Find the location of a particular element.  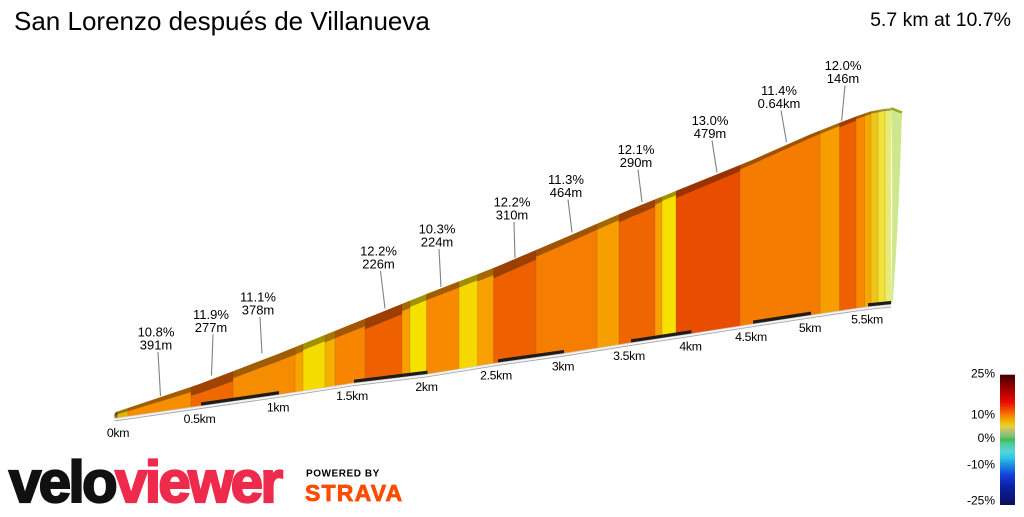

svg-text: 479m is located at coordinates (710, 133).